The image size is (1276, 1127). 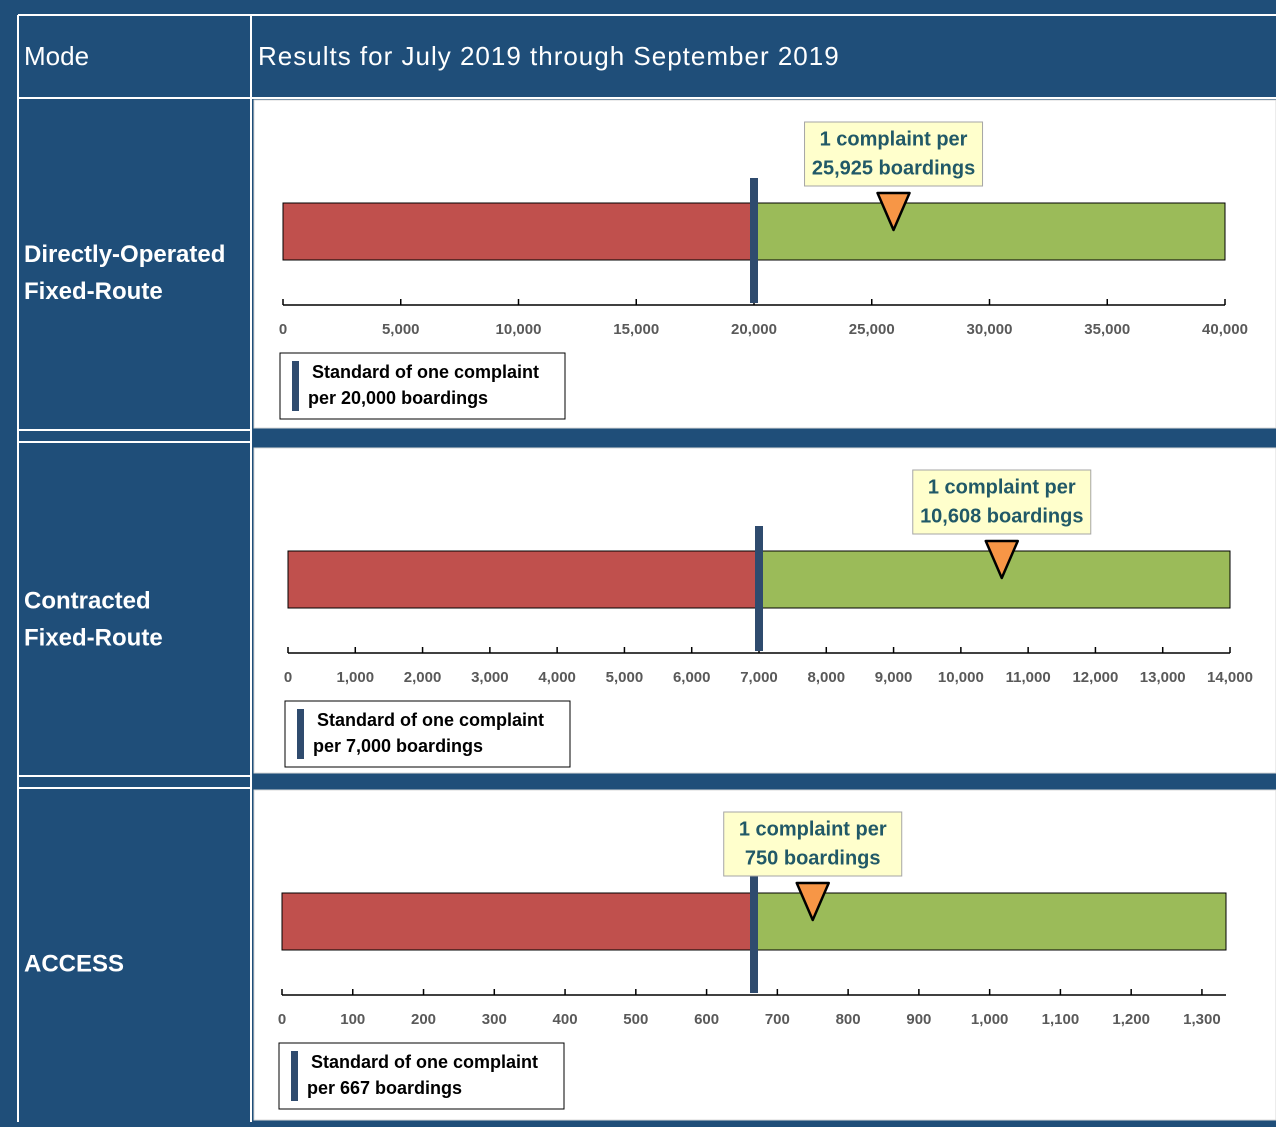 What do you see at coordinates (1095, 677) in the screenshot?
I see `x-tick-label: 12,000` at bounding box center [1095, 677].